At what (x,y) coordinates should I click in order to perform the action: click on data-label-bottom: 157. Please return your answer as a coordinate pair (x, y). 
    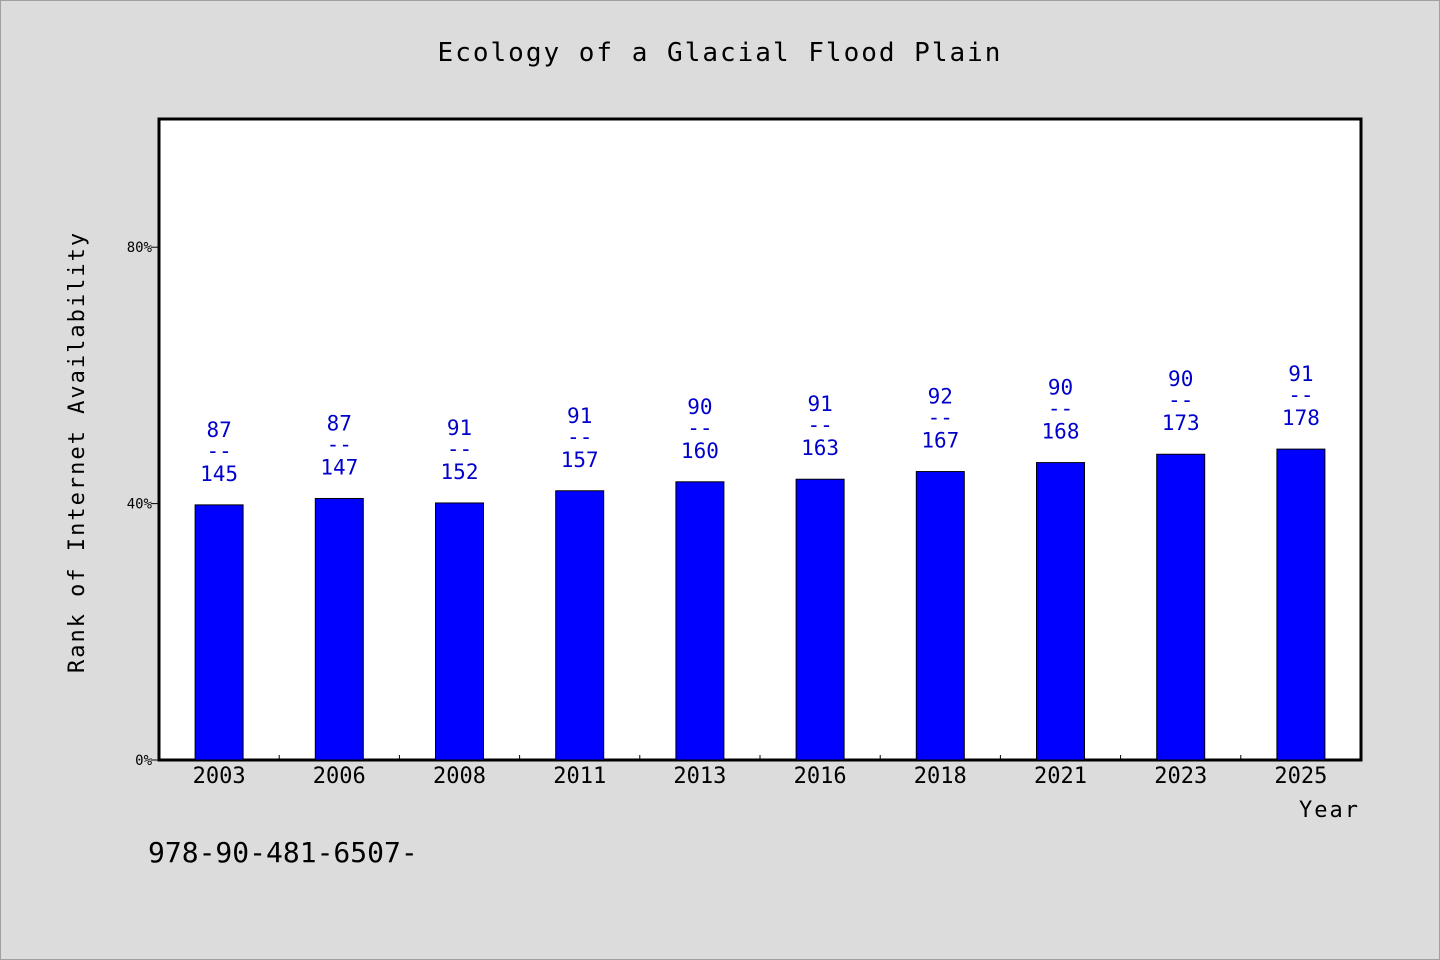
    Looking at the image, I should click on (580, 460).